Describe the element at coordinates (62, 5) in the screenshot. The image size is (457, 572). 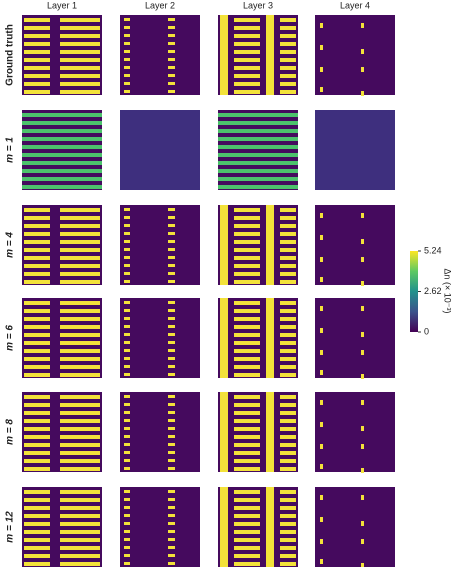
I see `column-header: Layer 1` at that location.